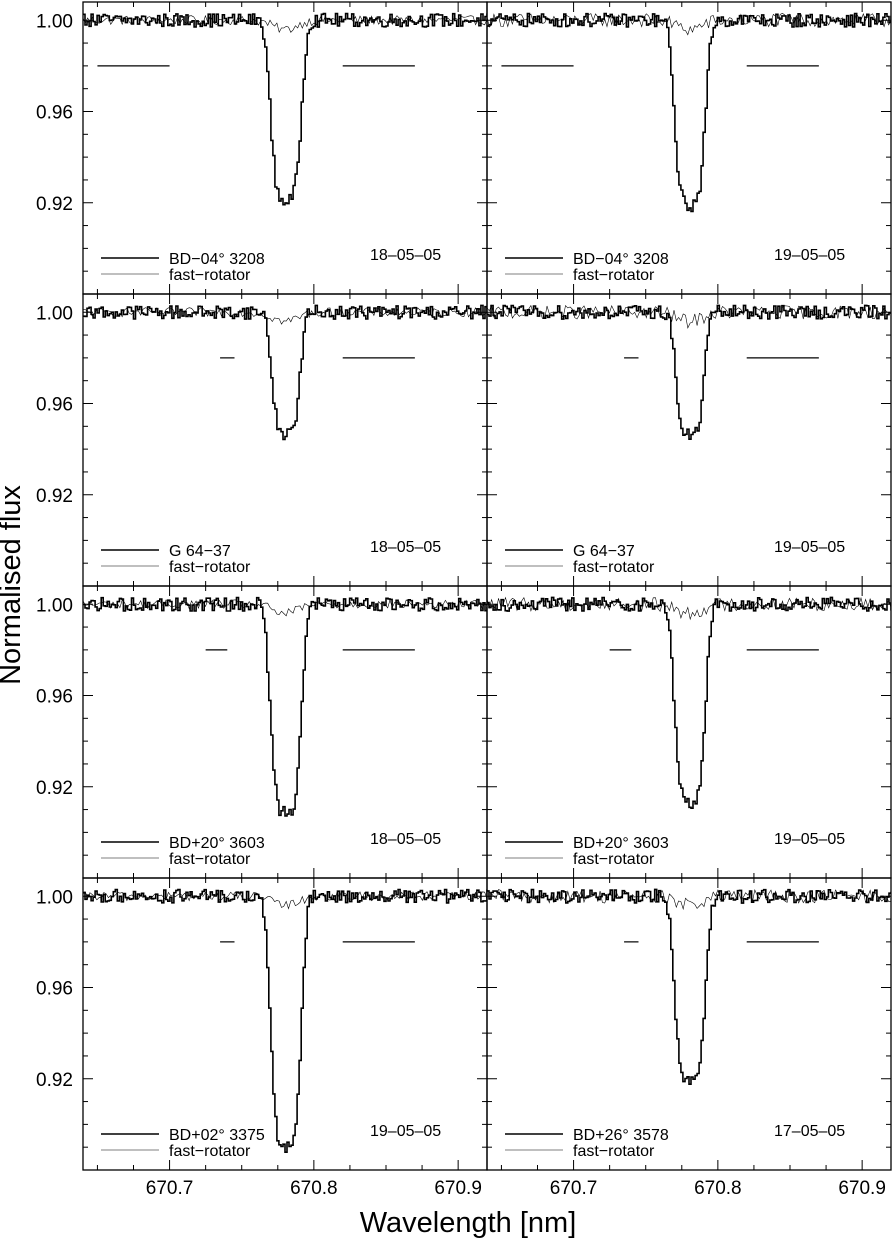 The width and height of the screenshot is (892, 1240). I want to click on panel-frame, so click(689, 1024).